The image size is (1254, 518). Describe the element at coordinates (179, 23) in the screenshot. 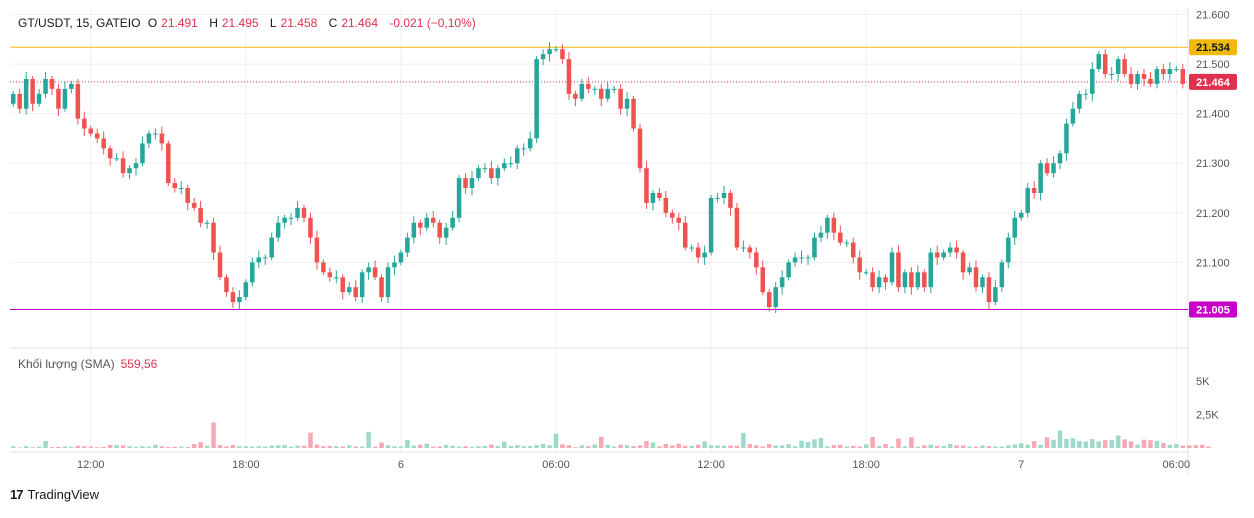

I see `open-value: 21.491` at that location.